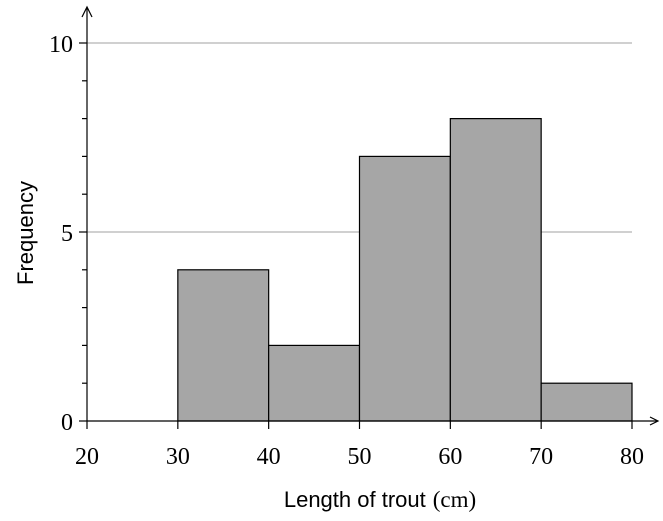  What do you see at coordinates (355, 499) in the screenshot?
I see `x-axis-title-text: Length of trout` at bounding box center [355, 499].